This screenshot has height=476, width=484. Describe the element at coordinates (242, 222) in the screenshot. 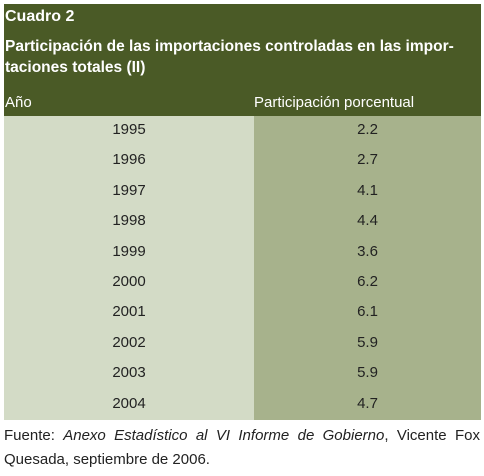

I see `table-row: 1998 4.4` at that location.